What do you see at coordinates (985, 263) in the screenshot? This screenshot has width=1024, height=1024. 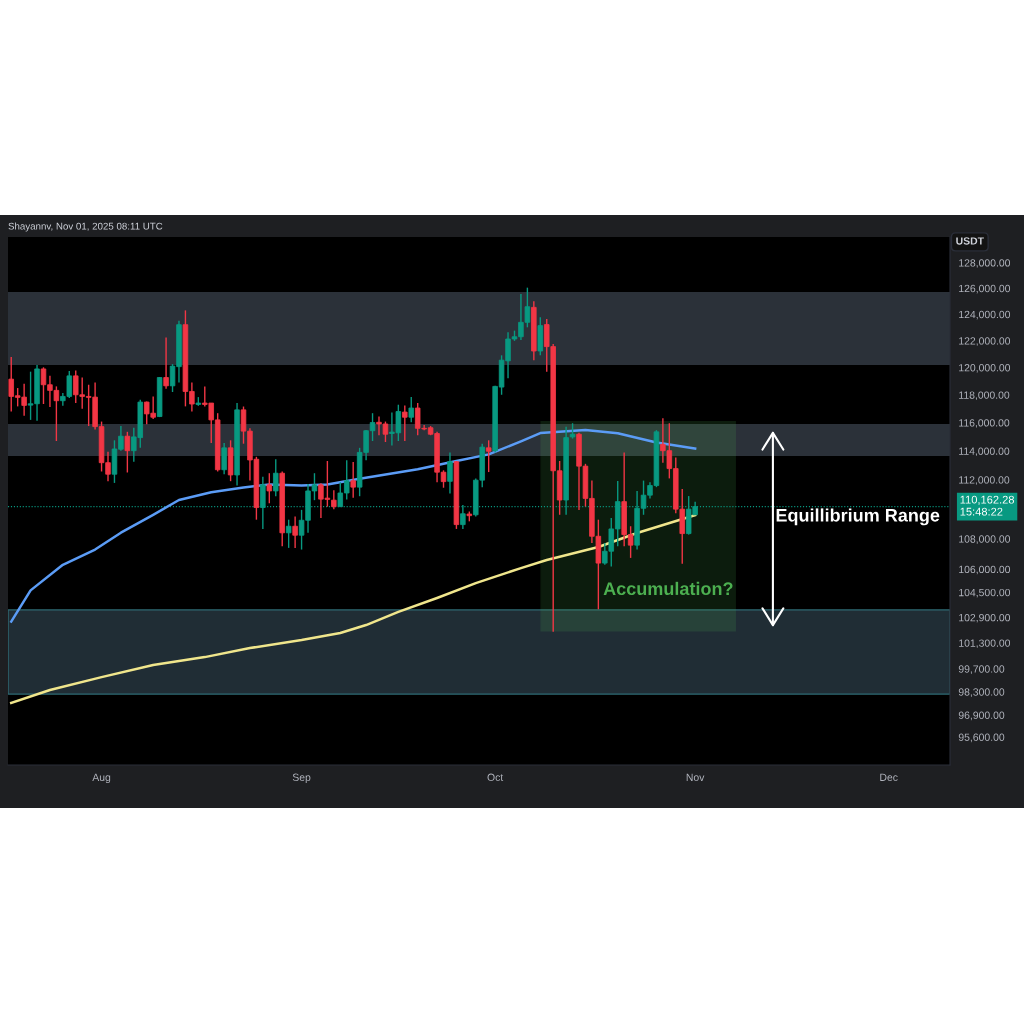 I see `y-tick-label: 128,000.00` at bounding box center [985, 263].